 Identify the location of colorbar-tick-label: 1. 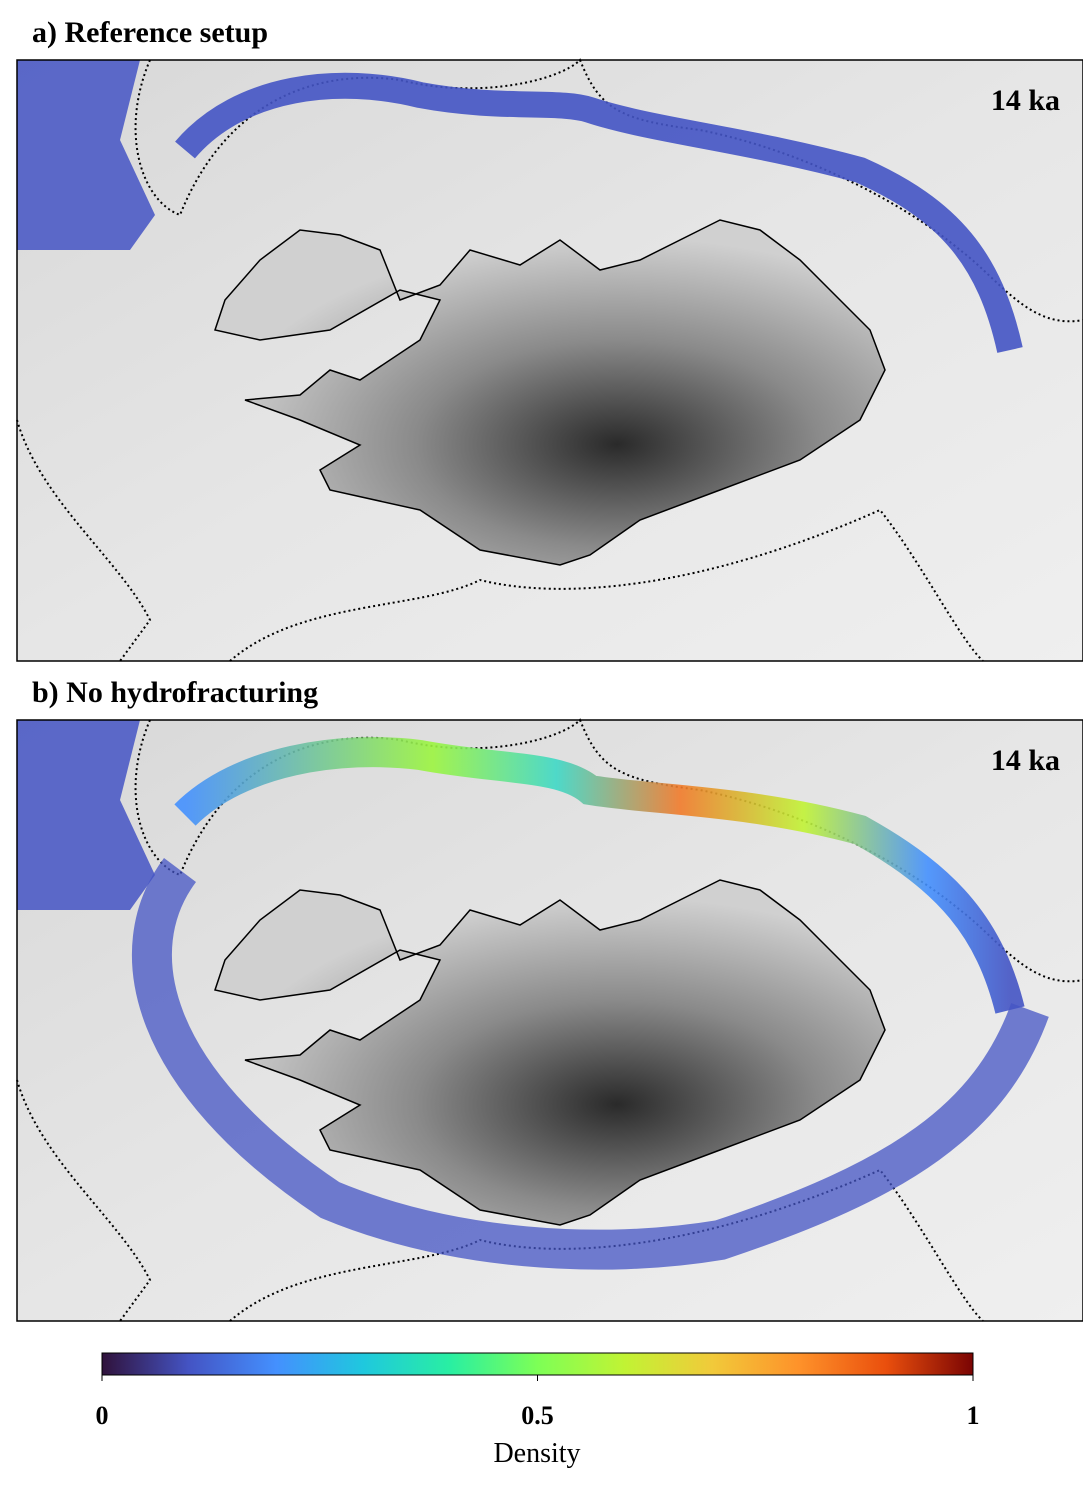
(973, 1415).